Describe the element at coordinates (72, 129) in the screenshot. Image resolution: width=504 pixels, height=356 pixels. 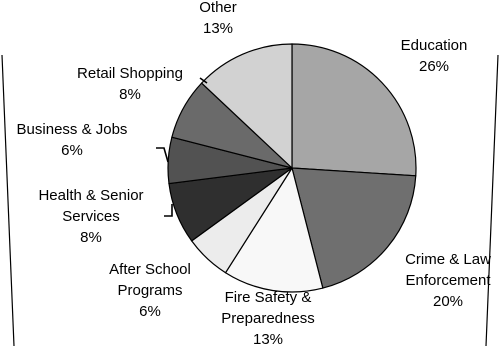
I see `slice-label-line: Business & Jobs` at that location.